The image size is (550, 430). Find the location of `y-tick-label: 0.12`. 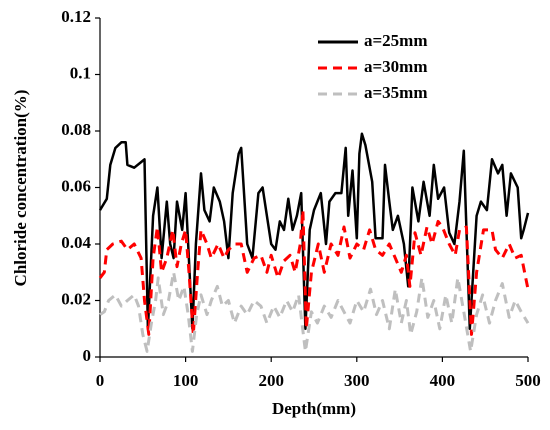

y-tick-label: 0.12 is located at coordinates (76, 16).